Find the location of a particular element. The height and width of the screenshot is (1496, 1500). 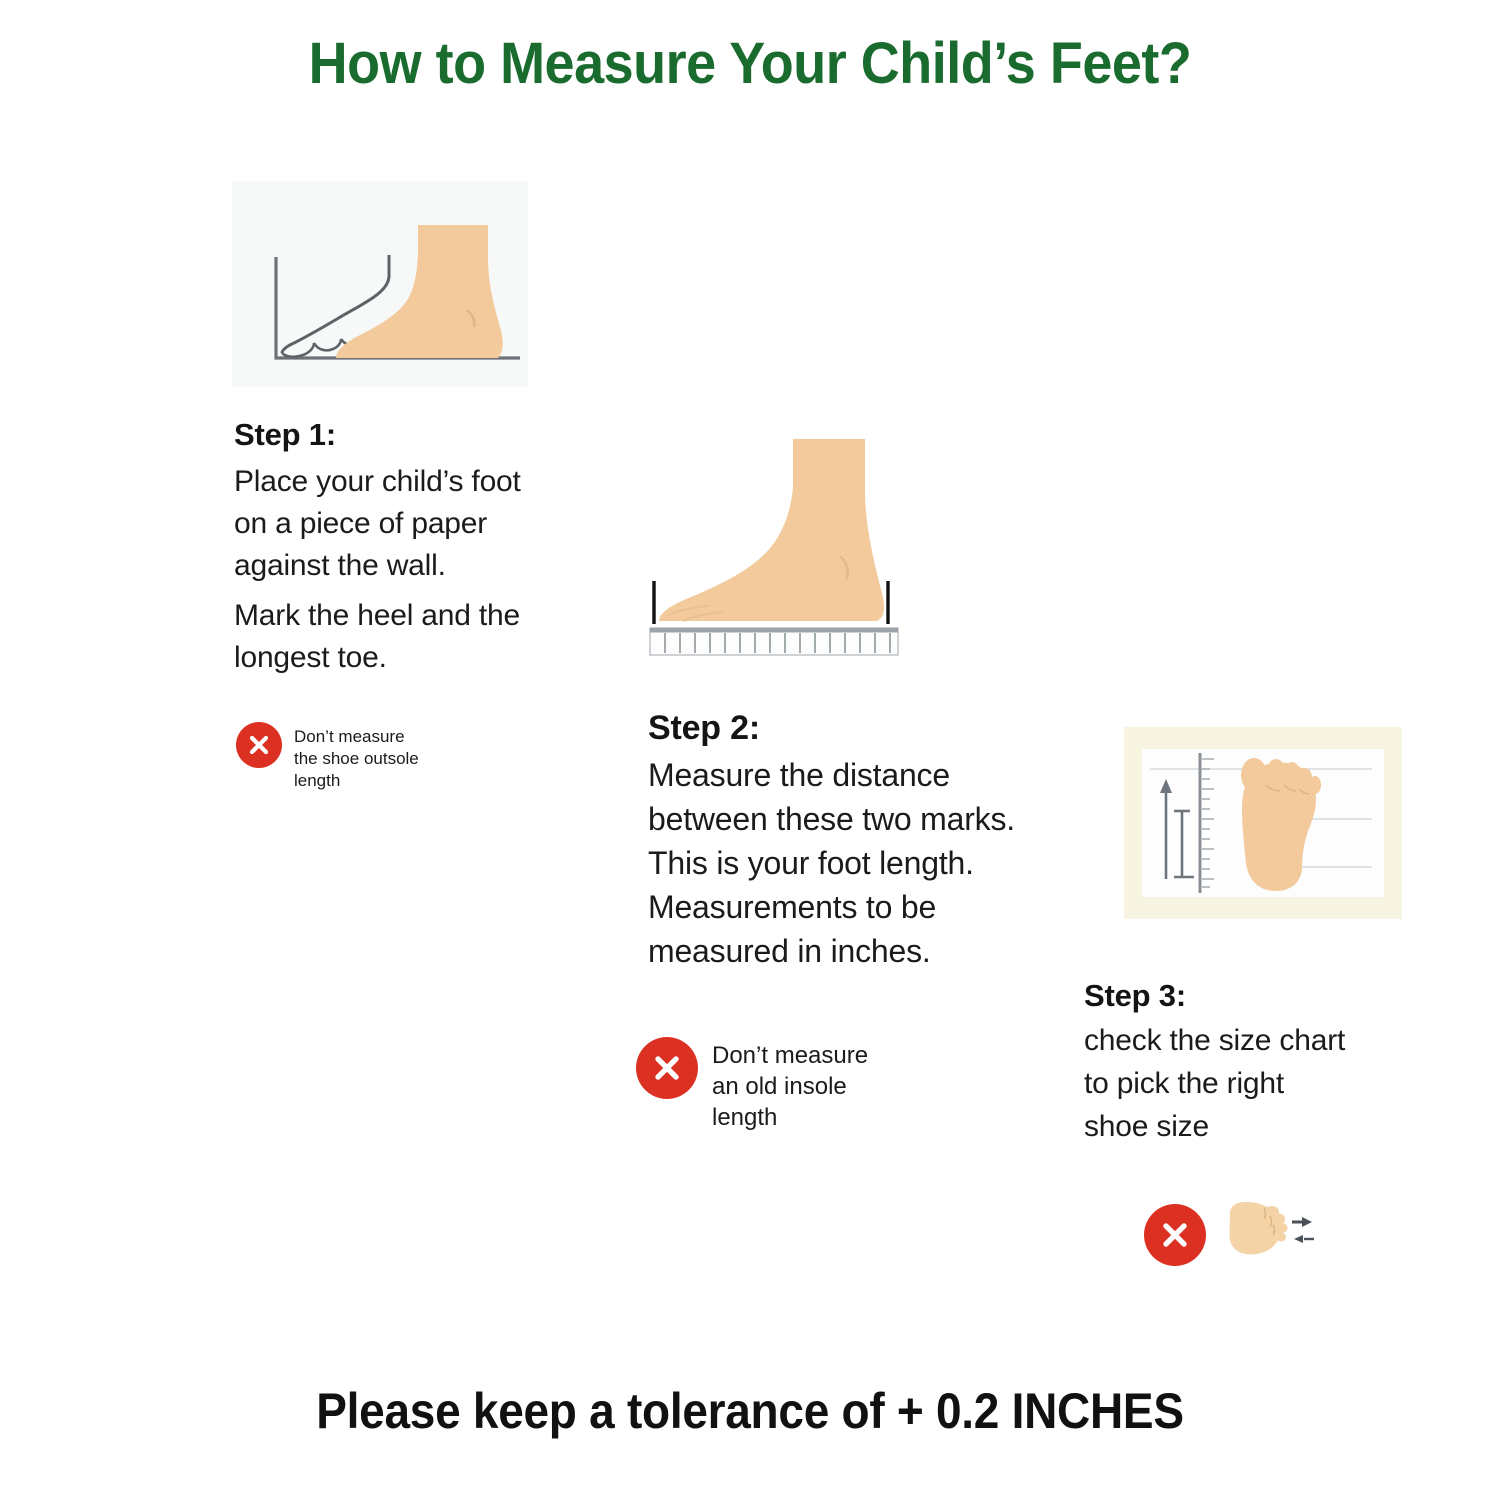

step-3-line-3: shoe size is located at coordinates (1146, 1126).